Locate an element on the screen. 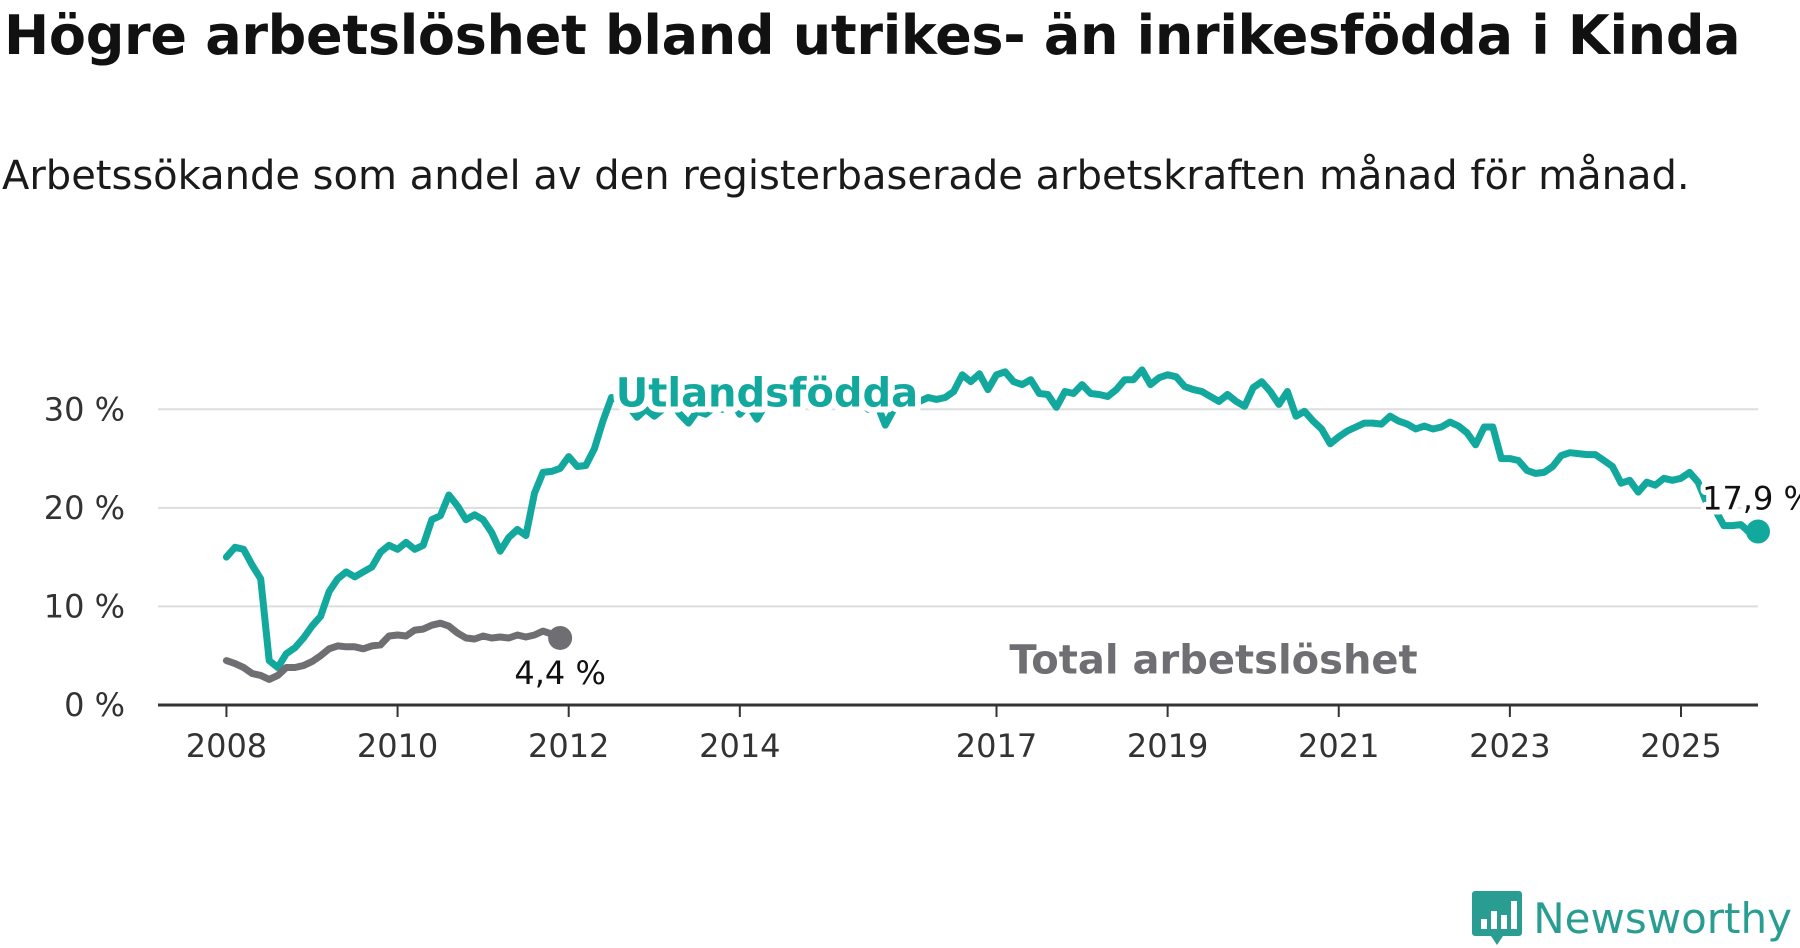 The image size is (1800, 948). x-tick-label: 2025 is located at coordinates (1680, 746).